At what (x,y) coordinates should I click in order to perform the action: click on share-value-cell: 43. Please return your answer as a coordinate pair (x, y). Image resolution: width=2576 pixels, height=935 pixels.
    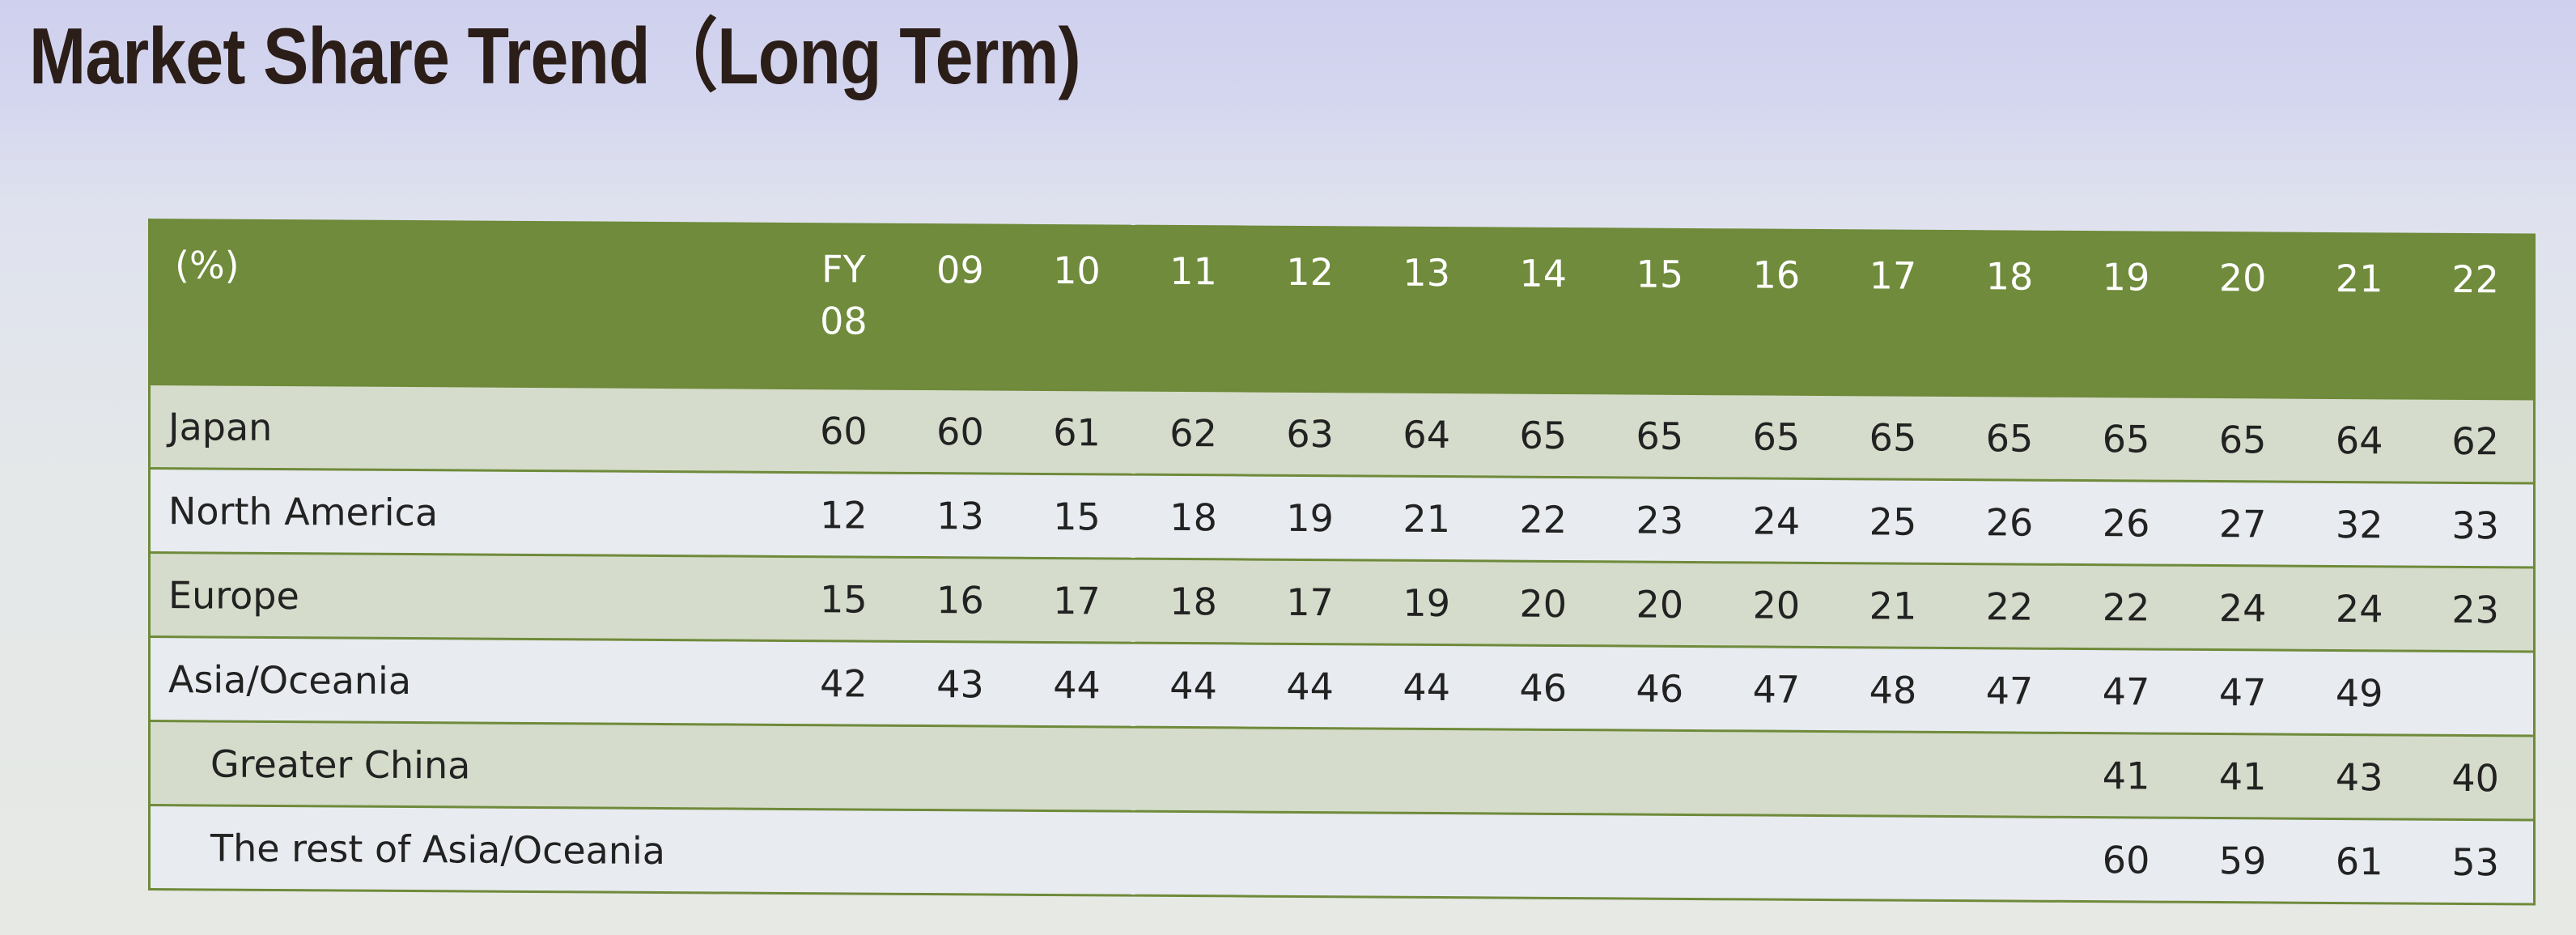
    Looking at the image, I should click on (2359, 777).